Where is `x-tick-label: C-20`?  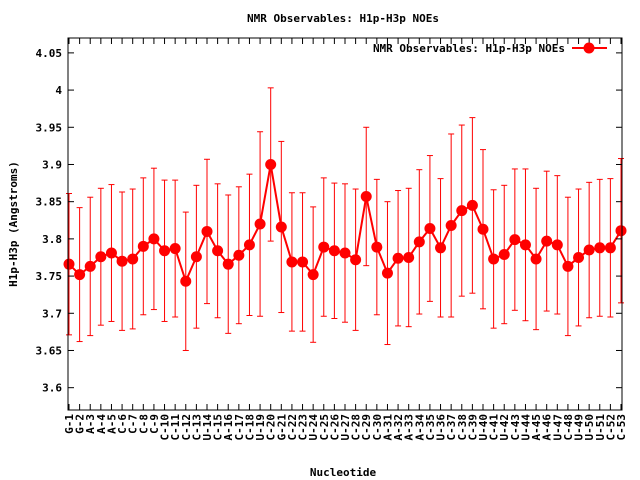
x-tick-label: C-20 is located at coordinates (271, 427).